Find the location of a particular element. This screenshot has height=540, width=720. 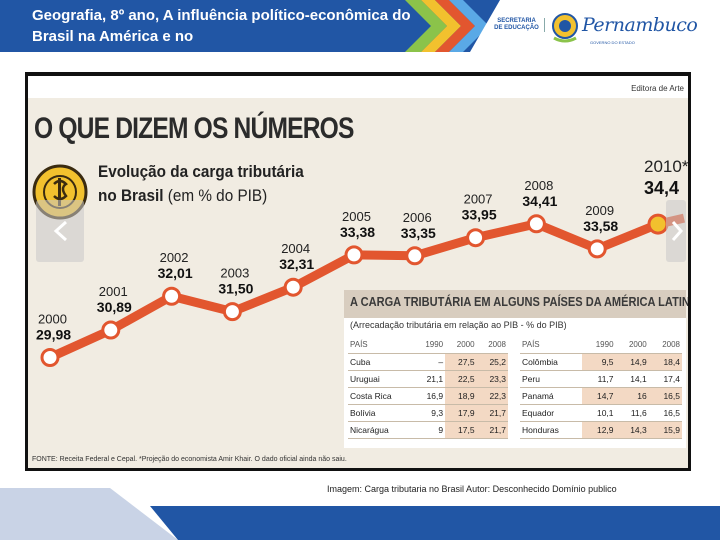

cell: 10,1 is located at coordinates (599, 413).